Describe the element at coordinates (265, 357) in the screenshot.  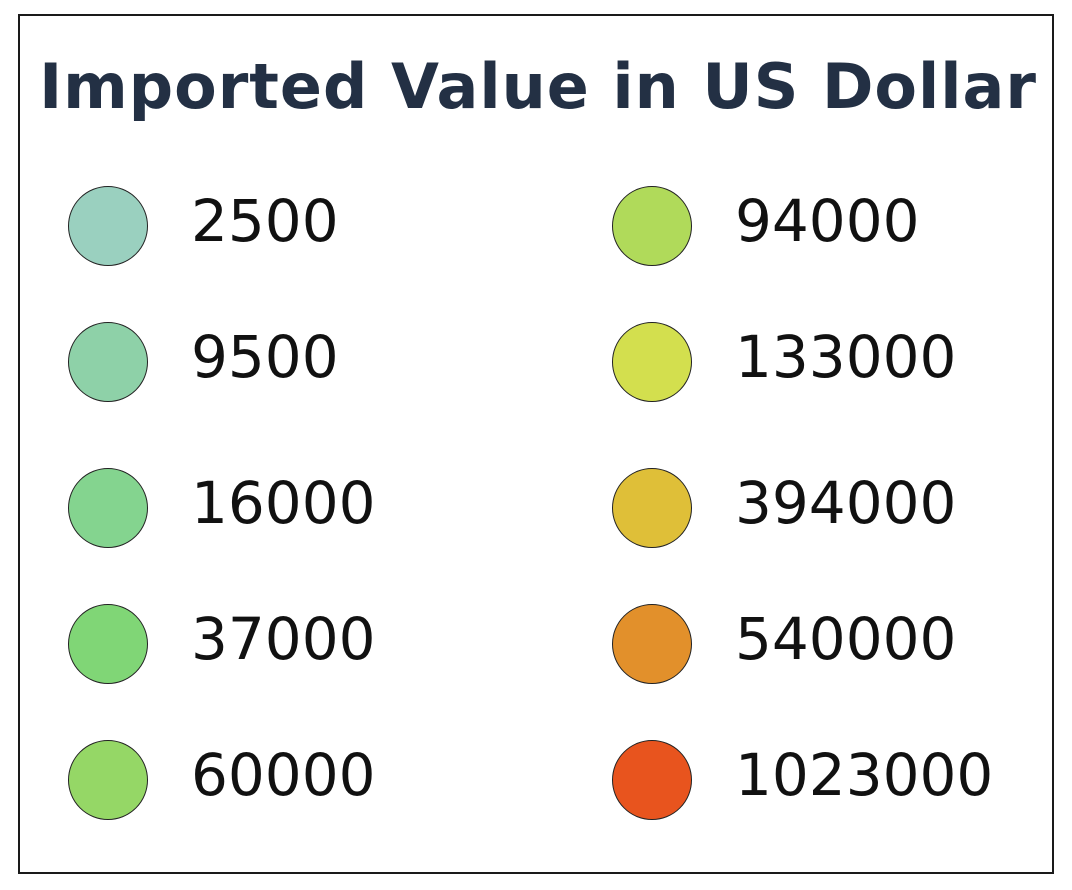
I see `legend-item-label: 9500` at that location.